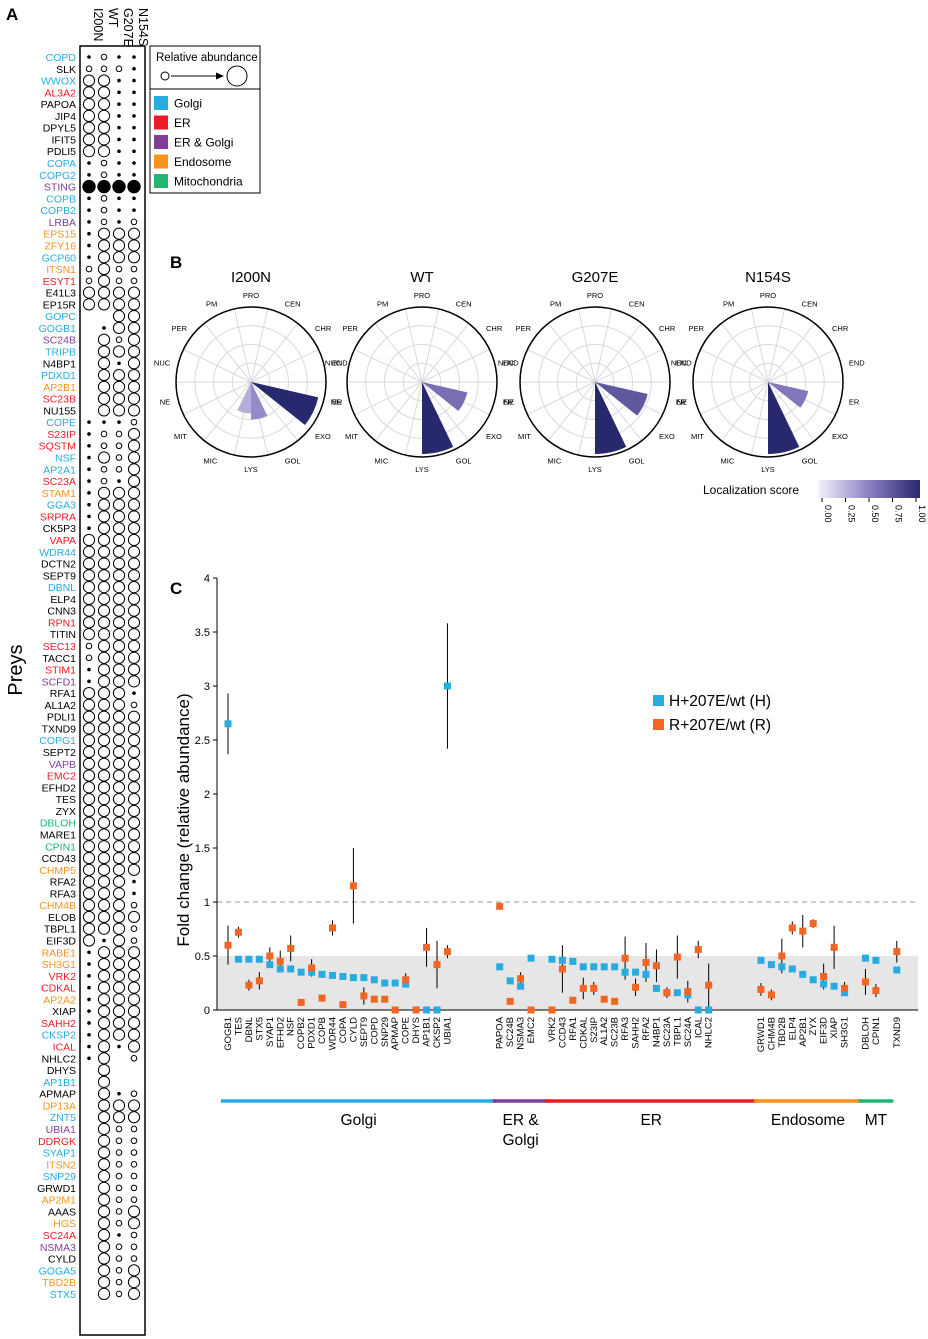 Image resolution: width=928 pixels, height=1339 pixels. Describe the element at coordinates (658, 700) in the screenshot. I see `legend-h-marker` at that location.